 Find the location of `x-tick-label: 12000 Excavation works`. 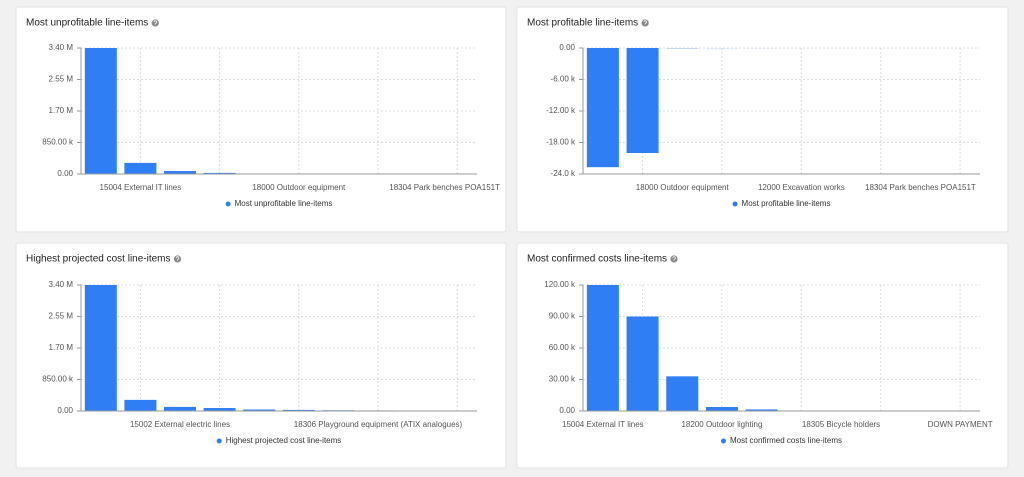

x-tick-label: 12000 Excavation works is located at coordinates (801, 187).